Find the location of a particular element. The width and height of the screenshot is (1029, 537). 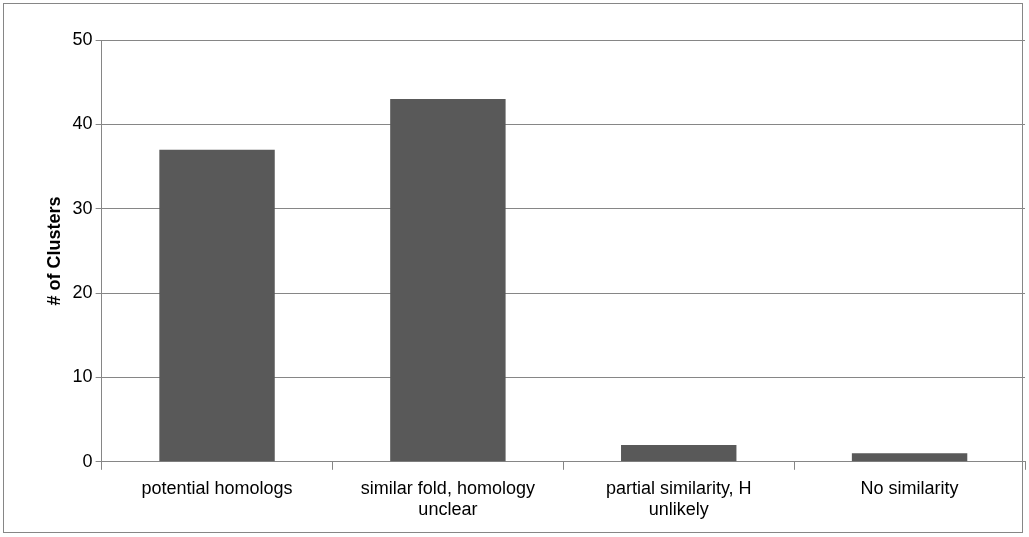

y-tick-label: 20 is located at coordinates (82, 292).